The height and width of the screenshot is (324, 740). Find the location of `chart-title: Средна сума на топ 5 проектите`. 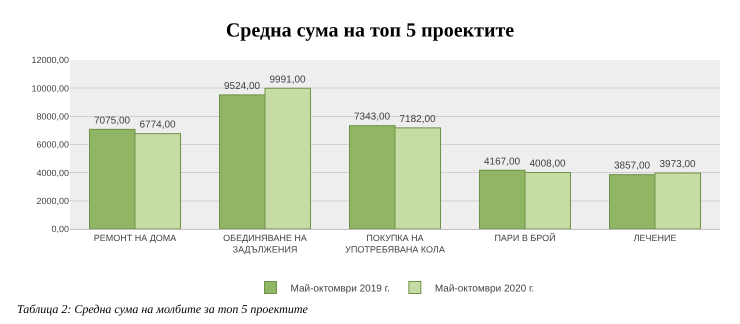

chart-title: Средна сума на топ 5 проектите is located at coordinates (370, 31).